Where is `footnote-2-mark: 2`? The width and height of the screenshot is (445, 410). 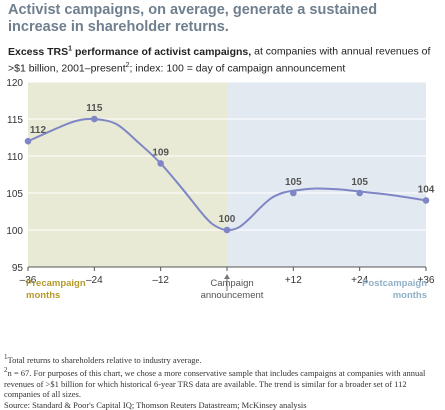 footnote-2-mark: 2 is located at coordinates (6, 370).